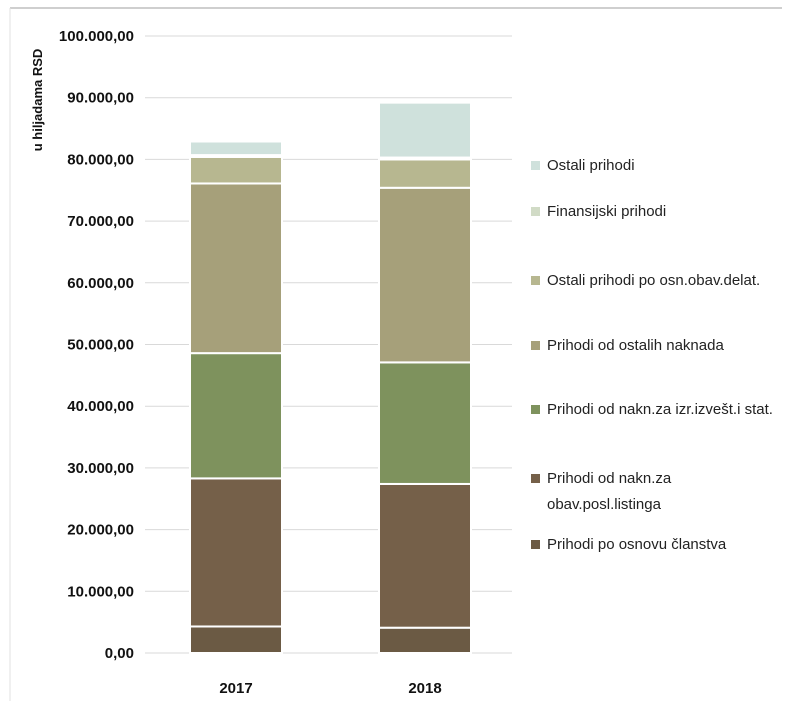 The height and width of the screenshot is (701, 792). I want to click on legend-label: obav.posl.listinga, so click(604, 504).